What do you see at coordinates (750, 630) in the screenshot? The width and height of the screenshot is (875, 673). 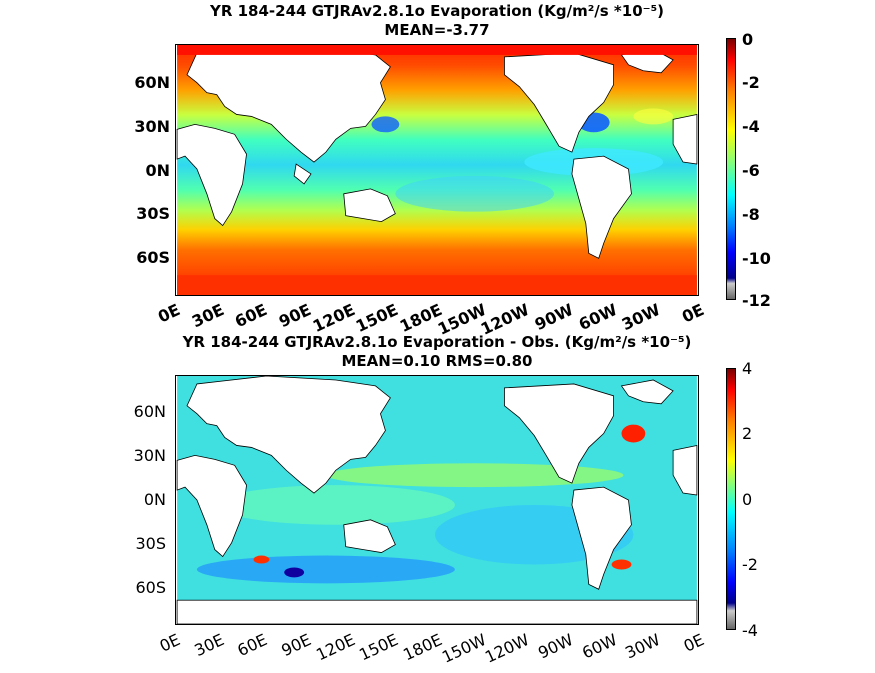 I see `panel2-colorbar-tick: -4` at bounding box center [750, 630].